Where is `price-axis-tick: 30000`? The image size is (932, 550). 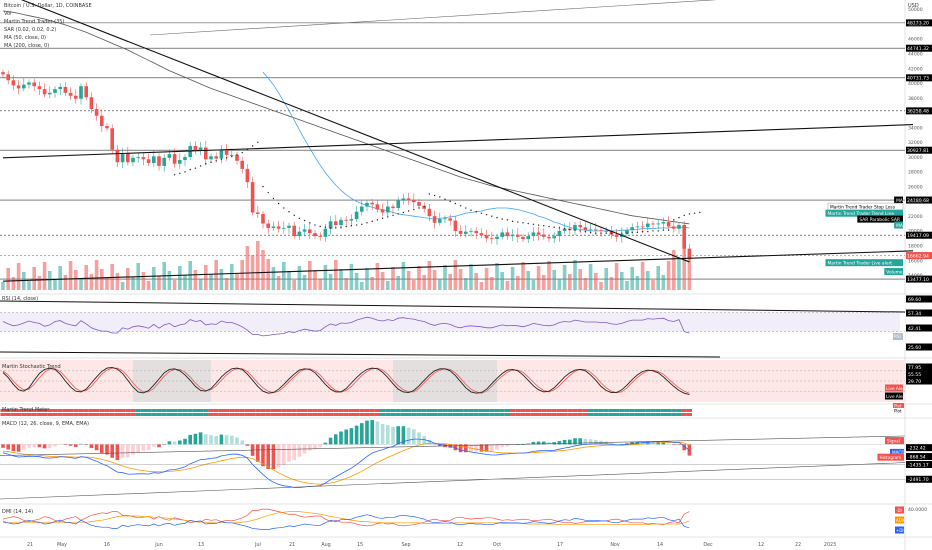 price-axis-tick: 30000 is located at coordinates (915, 158).